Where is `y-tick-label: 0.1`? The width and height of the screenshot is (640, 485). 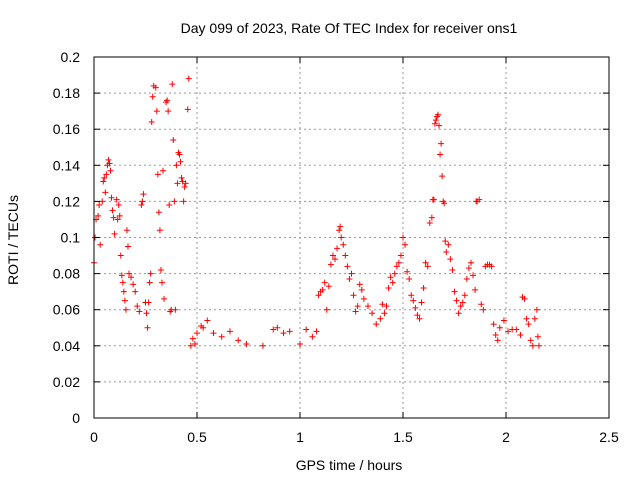
y-tick-label: 0.1 is located at coordinates (71, 238).